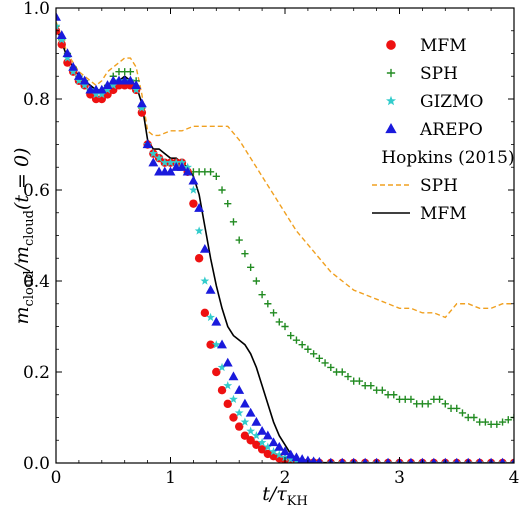 The height and width of the screenshot is (514, 520). What do you see at coordinates (391, 128) in the screenshot?
I see `legend-marker-arepo` at bounding box center [391, 128].